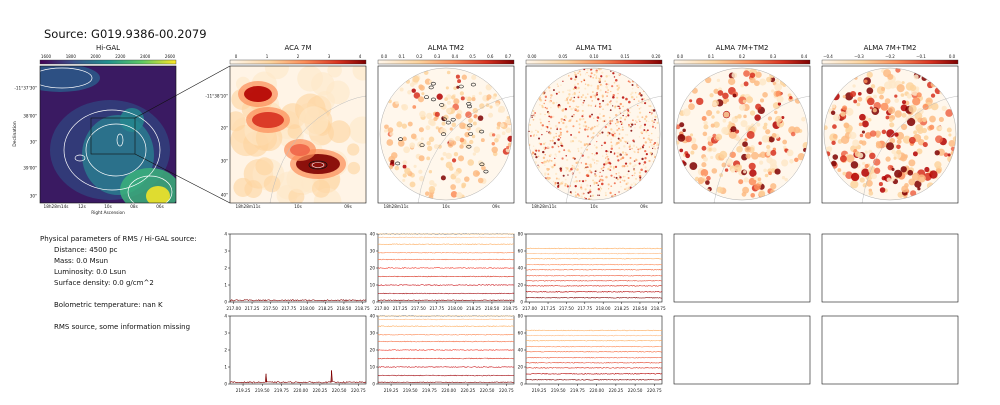 The image size is (1000, 405). What do you see at coordinates (225, 285) in the screenshot?
I see `spectrum-ytick-label: 1` at bounding box center [225, 285].